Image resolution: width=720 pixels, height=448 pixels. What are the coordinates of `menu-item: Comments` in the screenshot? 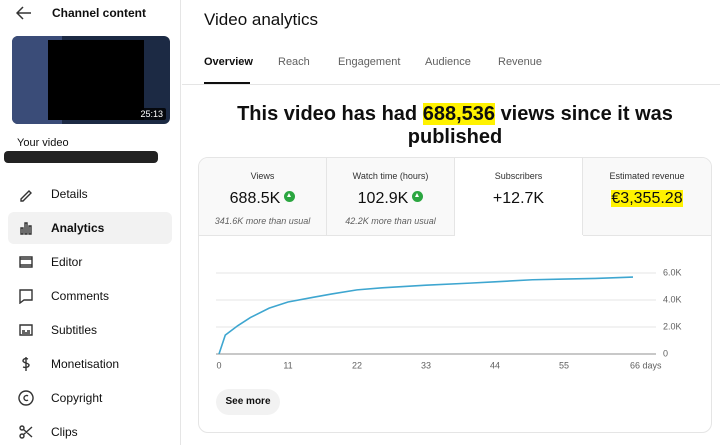 It's located at (90, 296).